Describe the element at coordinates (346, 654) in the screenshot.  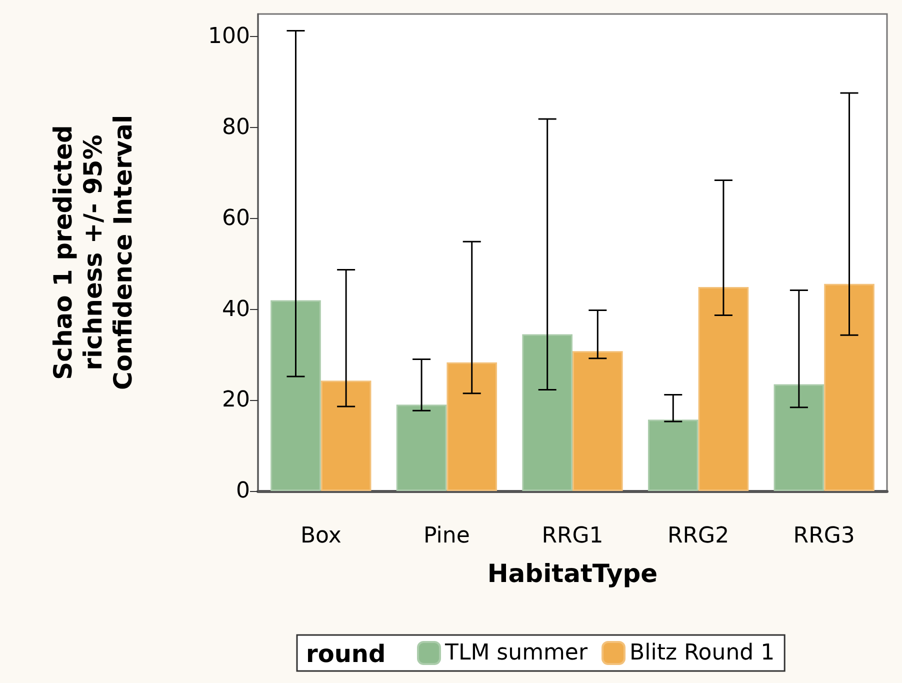
I see `legend-title: round` at that location.